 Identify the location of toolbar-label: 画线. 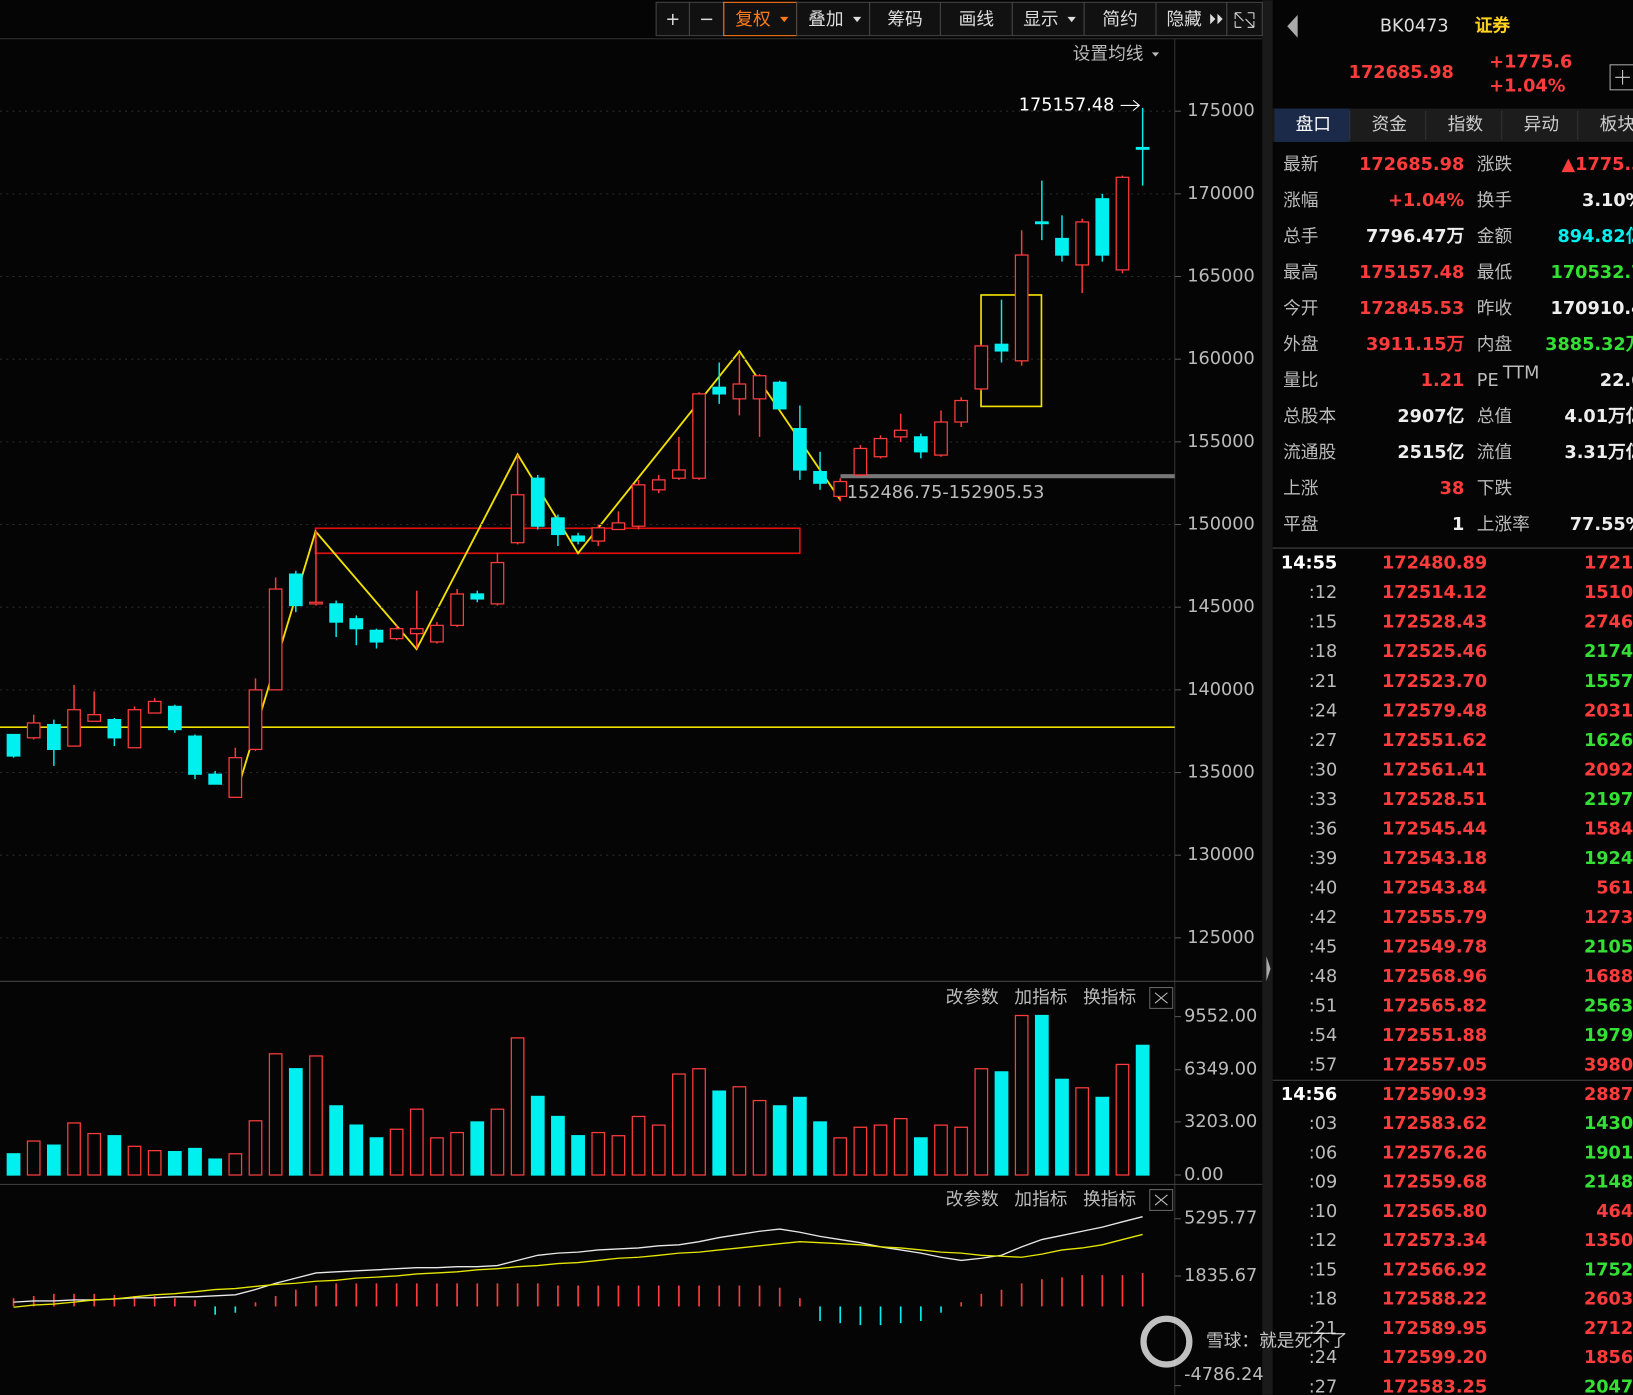
(977, 19).